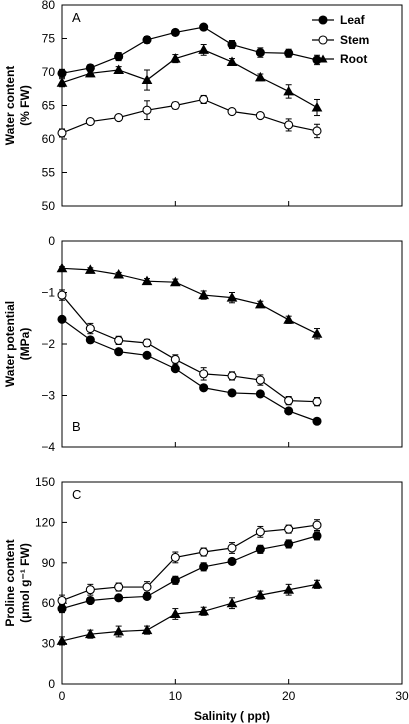 This screenshot has height=724, width=409. I want to click on y-axis-label-line: (% FW), so click(25, 105).